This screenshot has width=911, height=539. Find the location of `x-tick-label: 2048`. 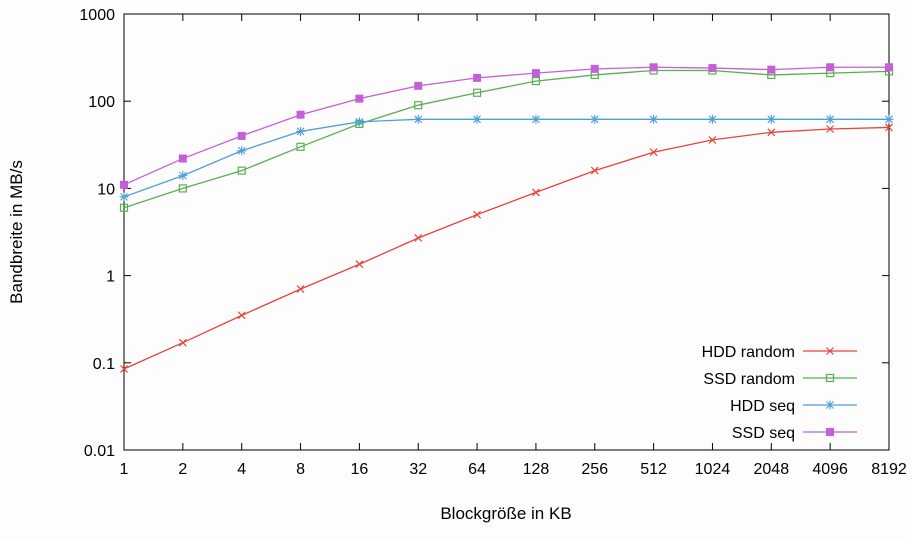

x-tick-label: 2048 is located at coordinates (772, 469).